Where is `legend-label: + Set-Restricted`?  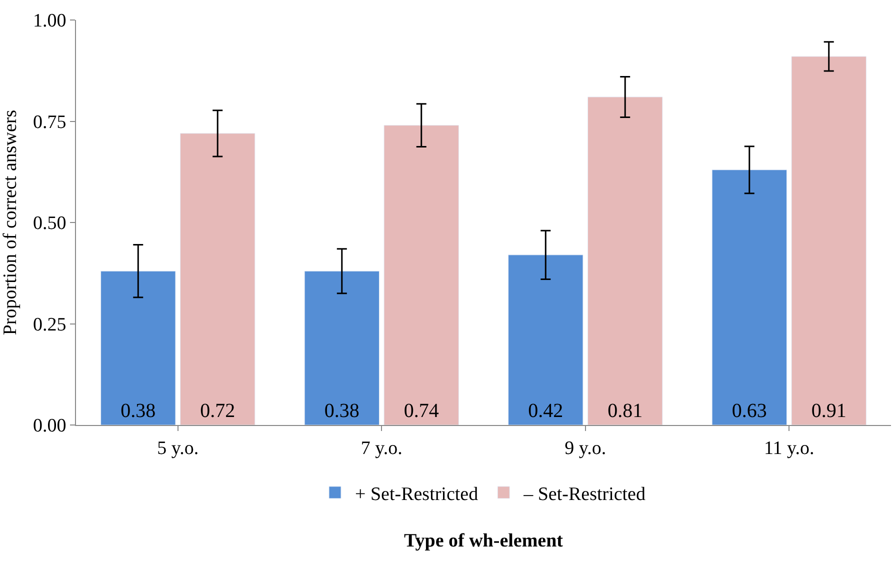 legend-label: + Set-Restricted is located at coordinates (417, 494).